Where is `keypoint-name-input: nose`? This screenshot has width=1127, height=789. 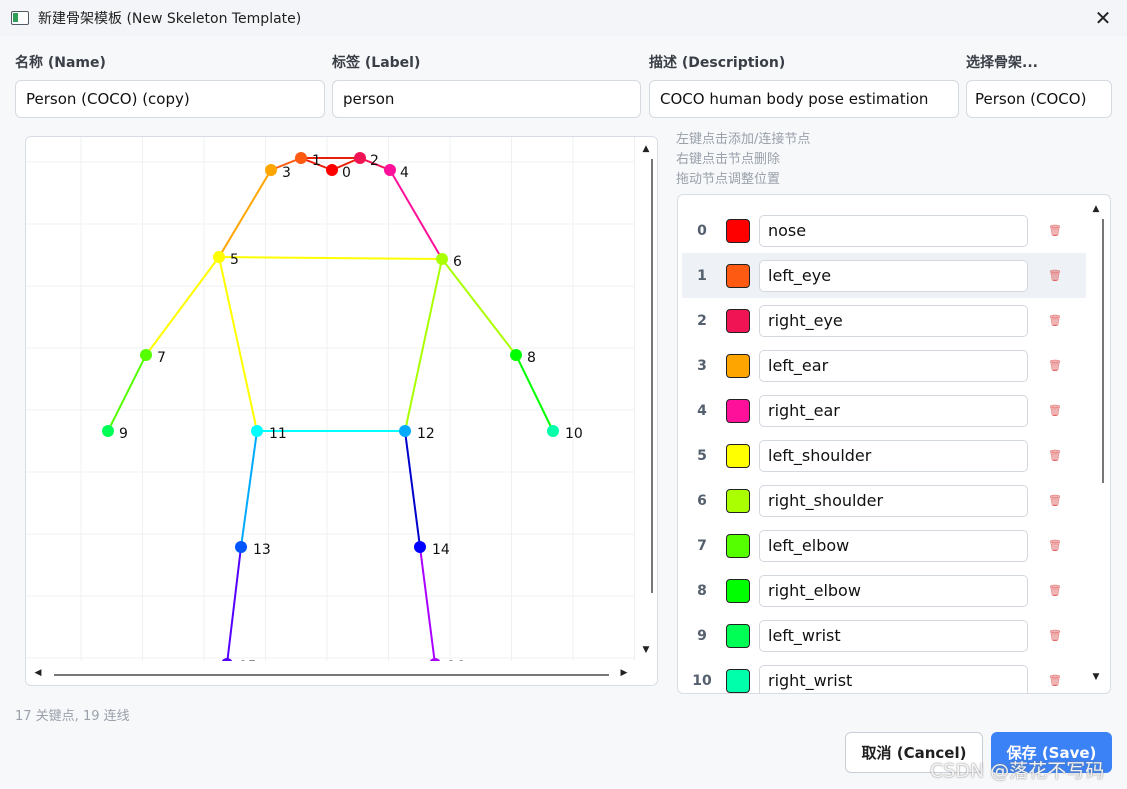
keypoint-name-input: nose is located at coordinates (893, 230).